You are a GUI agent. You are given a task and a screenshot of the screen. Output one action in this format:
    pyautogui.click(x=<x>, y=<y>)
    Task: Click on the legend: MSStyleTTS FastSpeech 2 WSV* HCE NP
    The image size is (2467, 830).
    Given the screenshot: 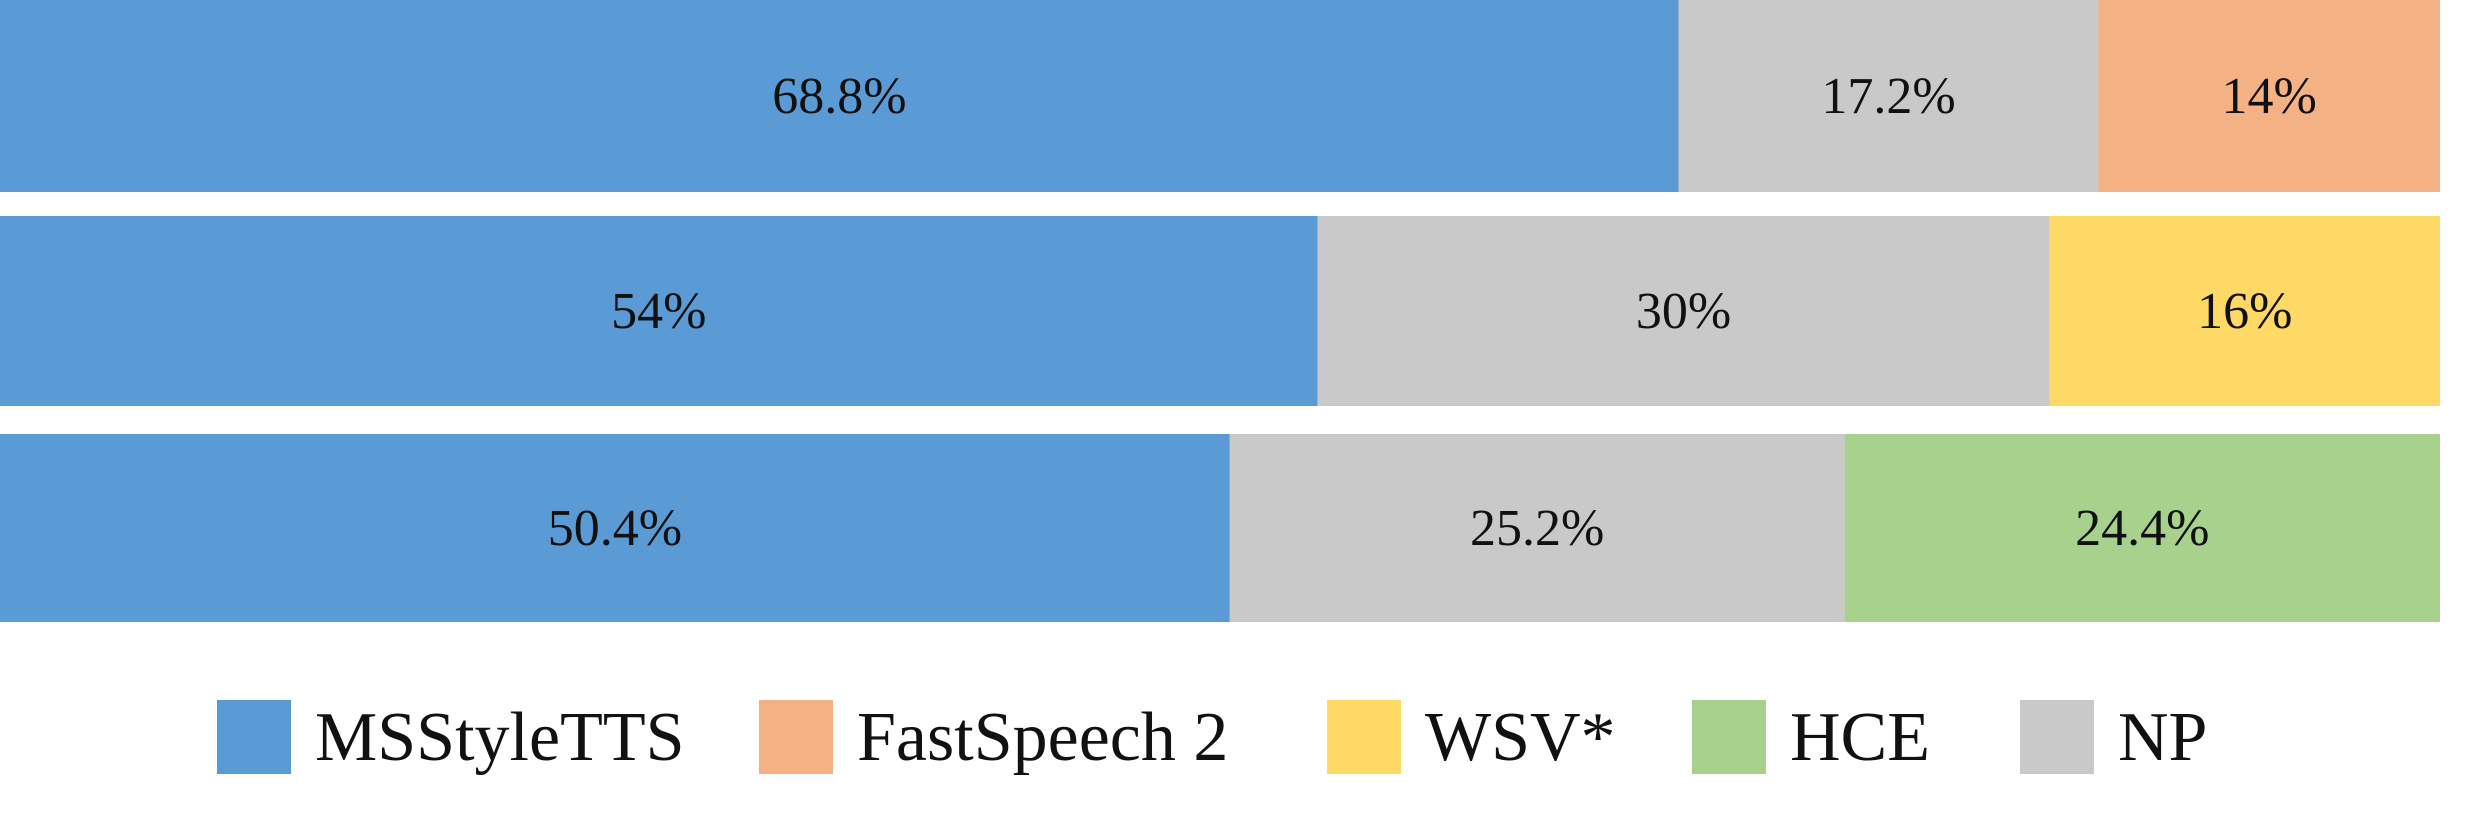 What is the action you would take?
    pyautogui.click(x=1212, y=737)
    